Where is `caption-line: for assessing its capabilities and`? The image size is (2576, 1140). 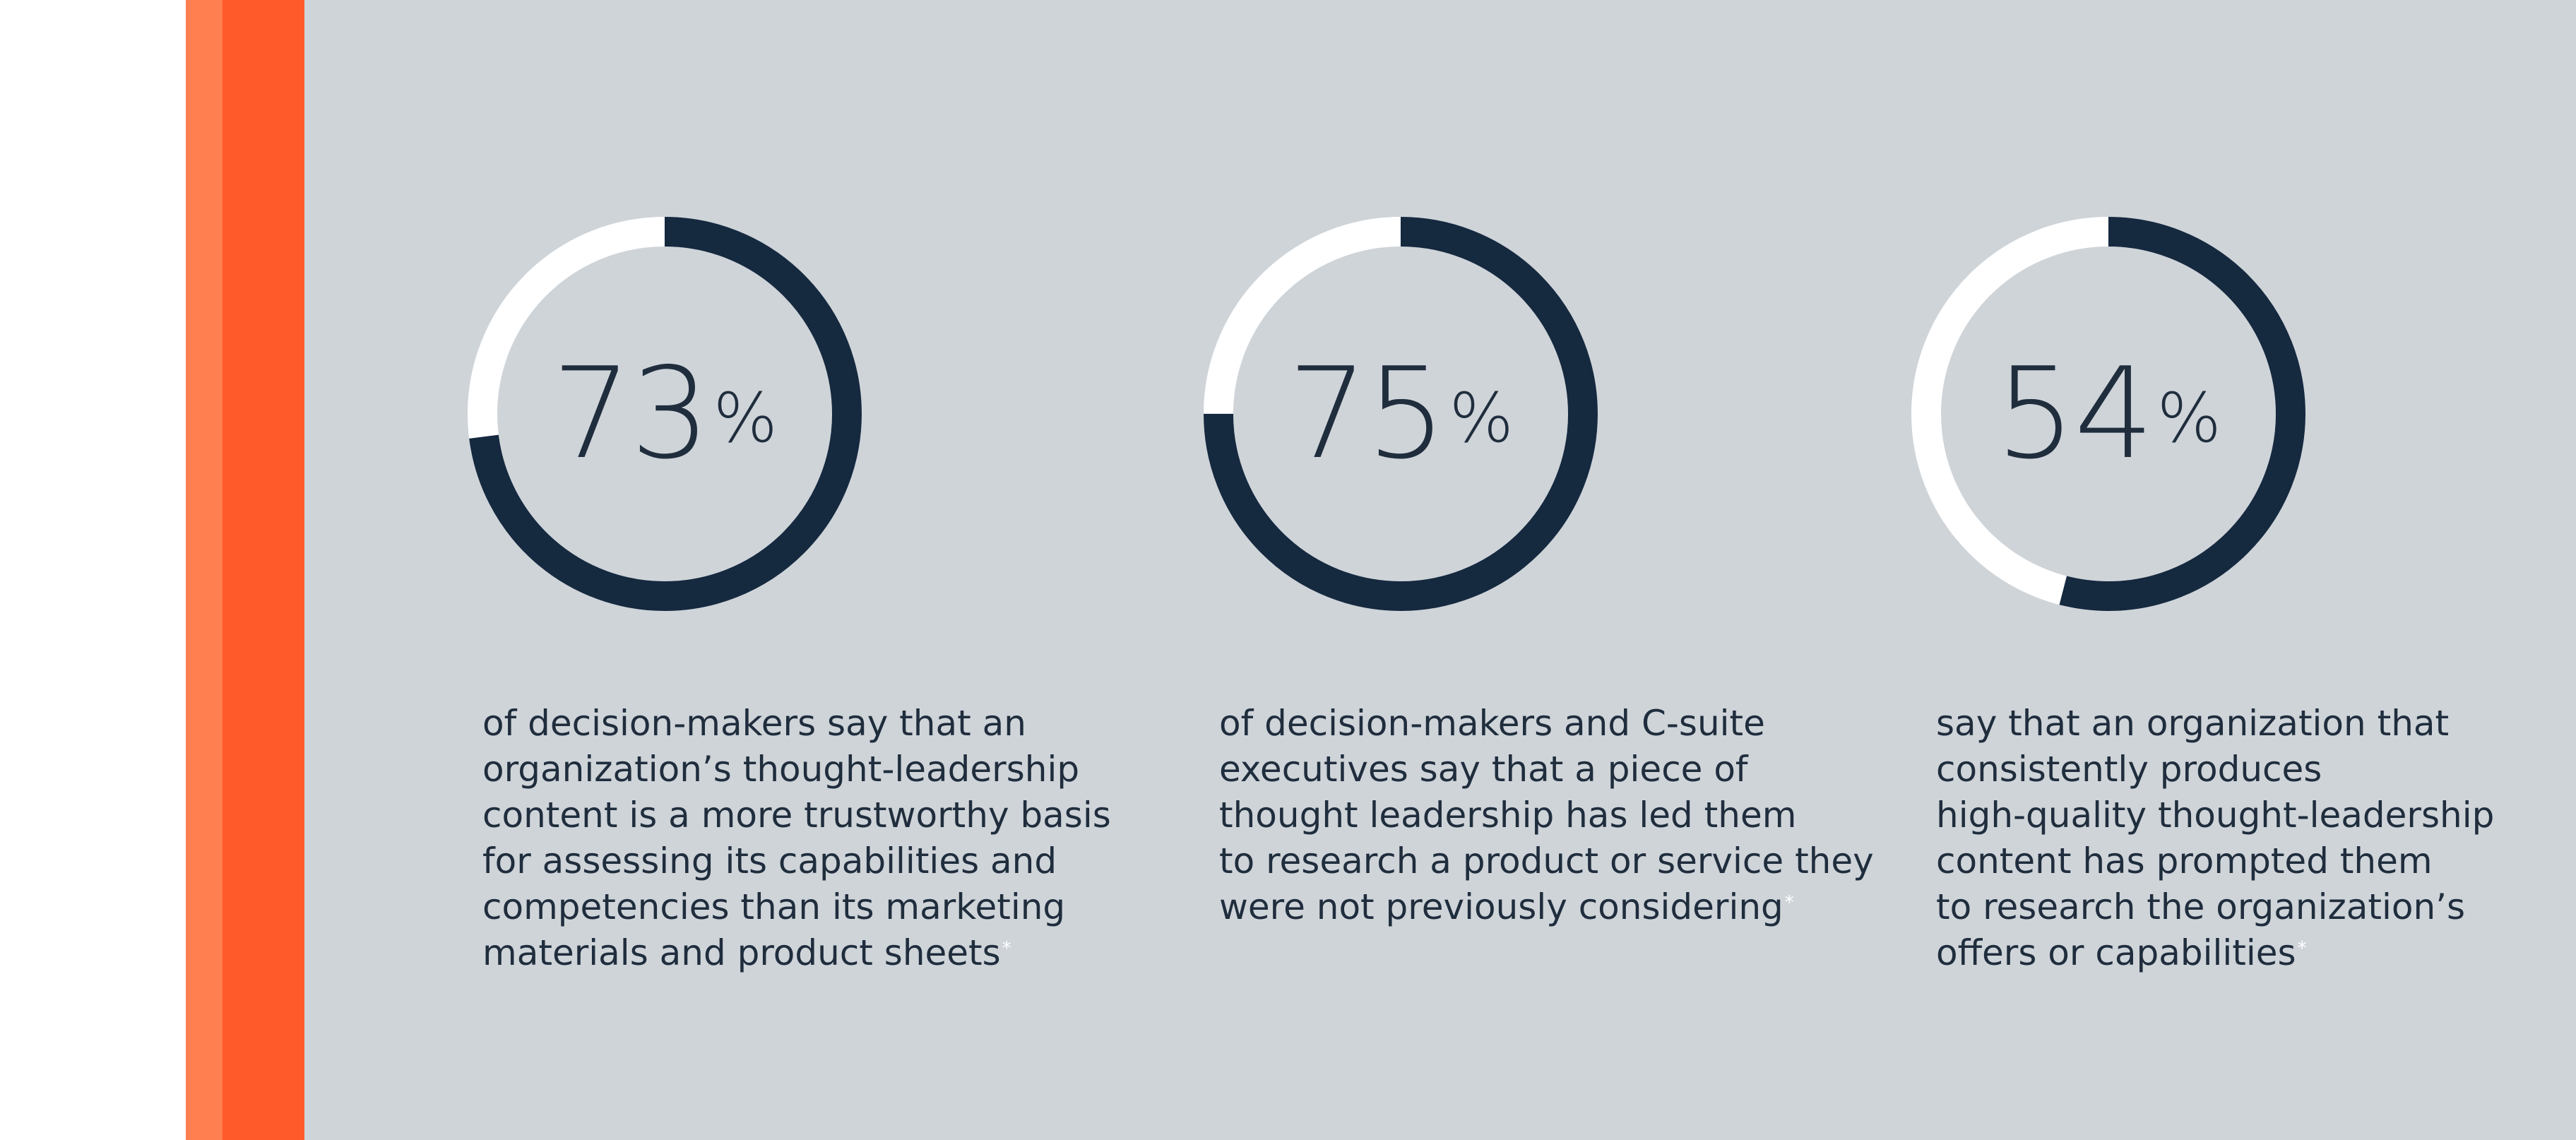
caption-line: for assessing its capabilities and is located at coordinates (769, 861).